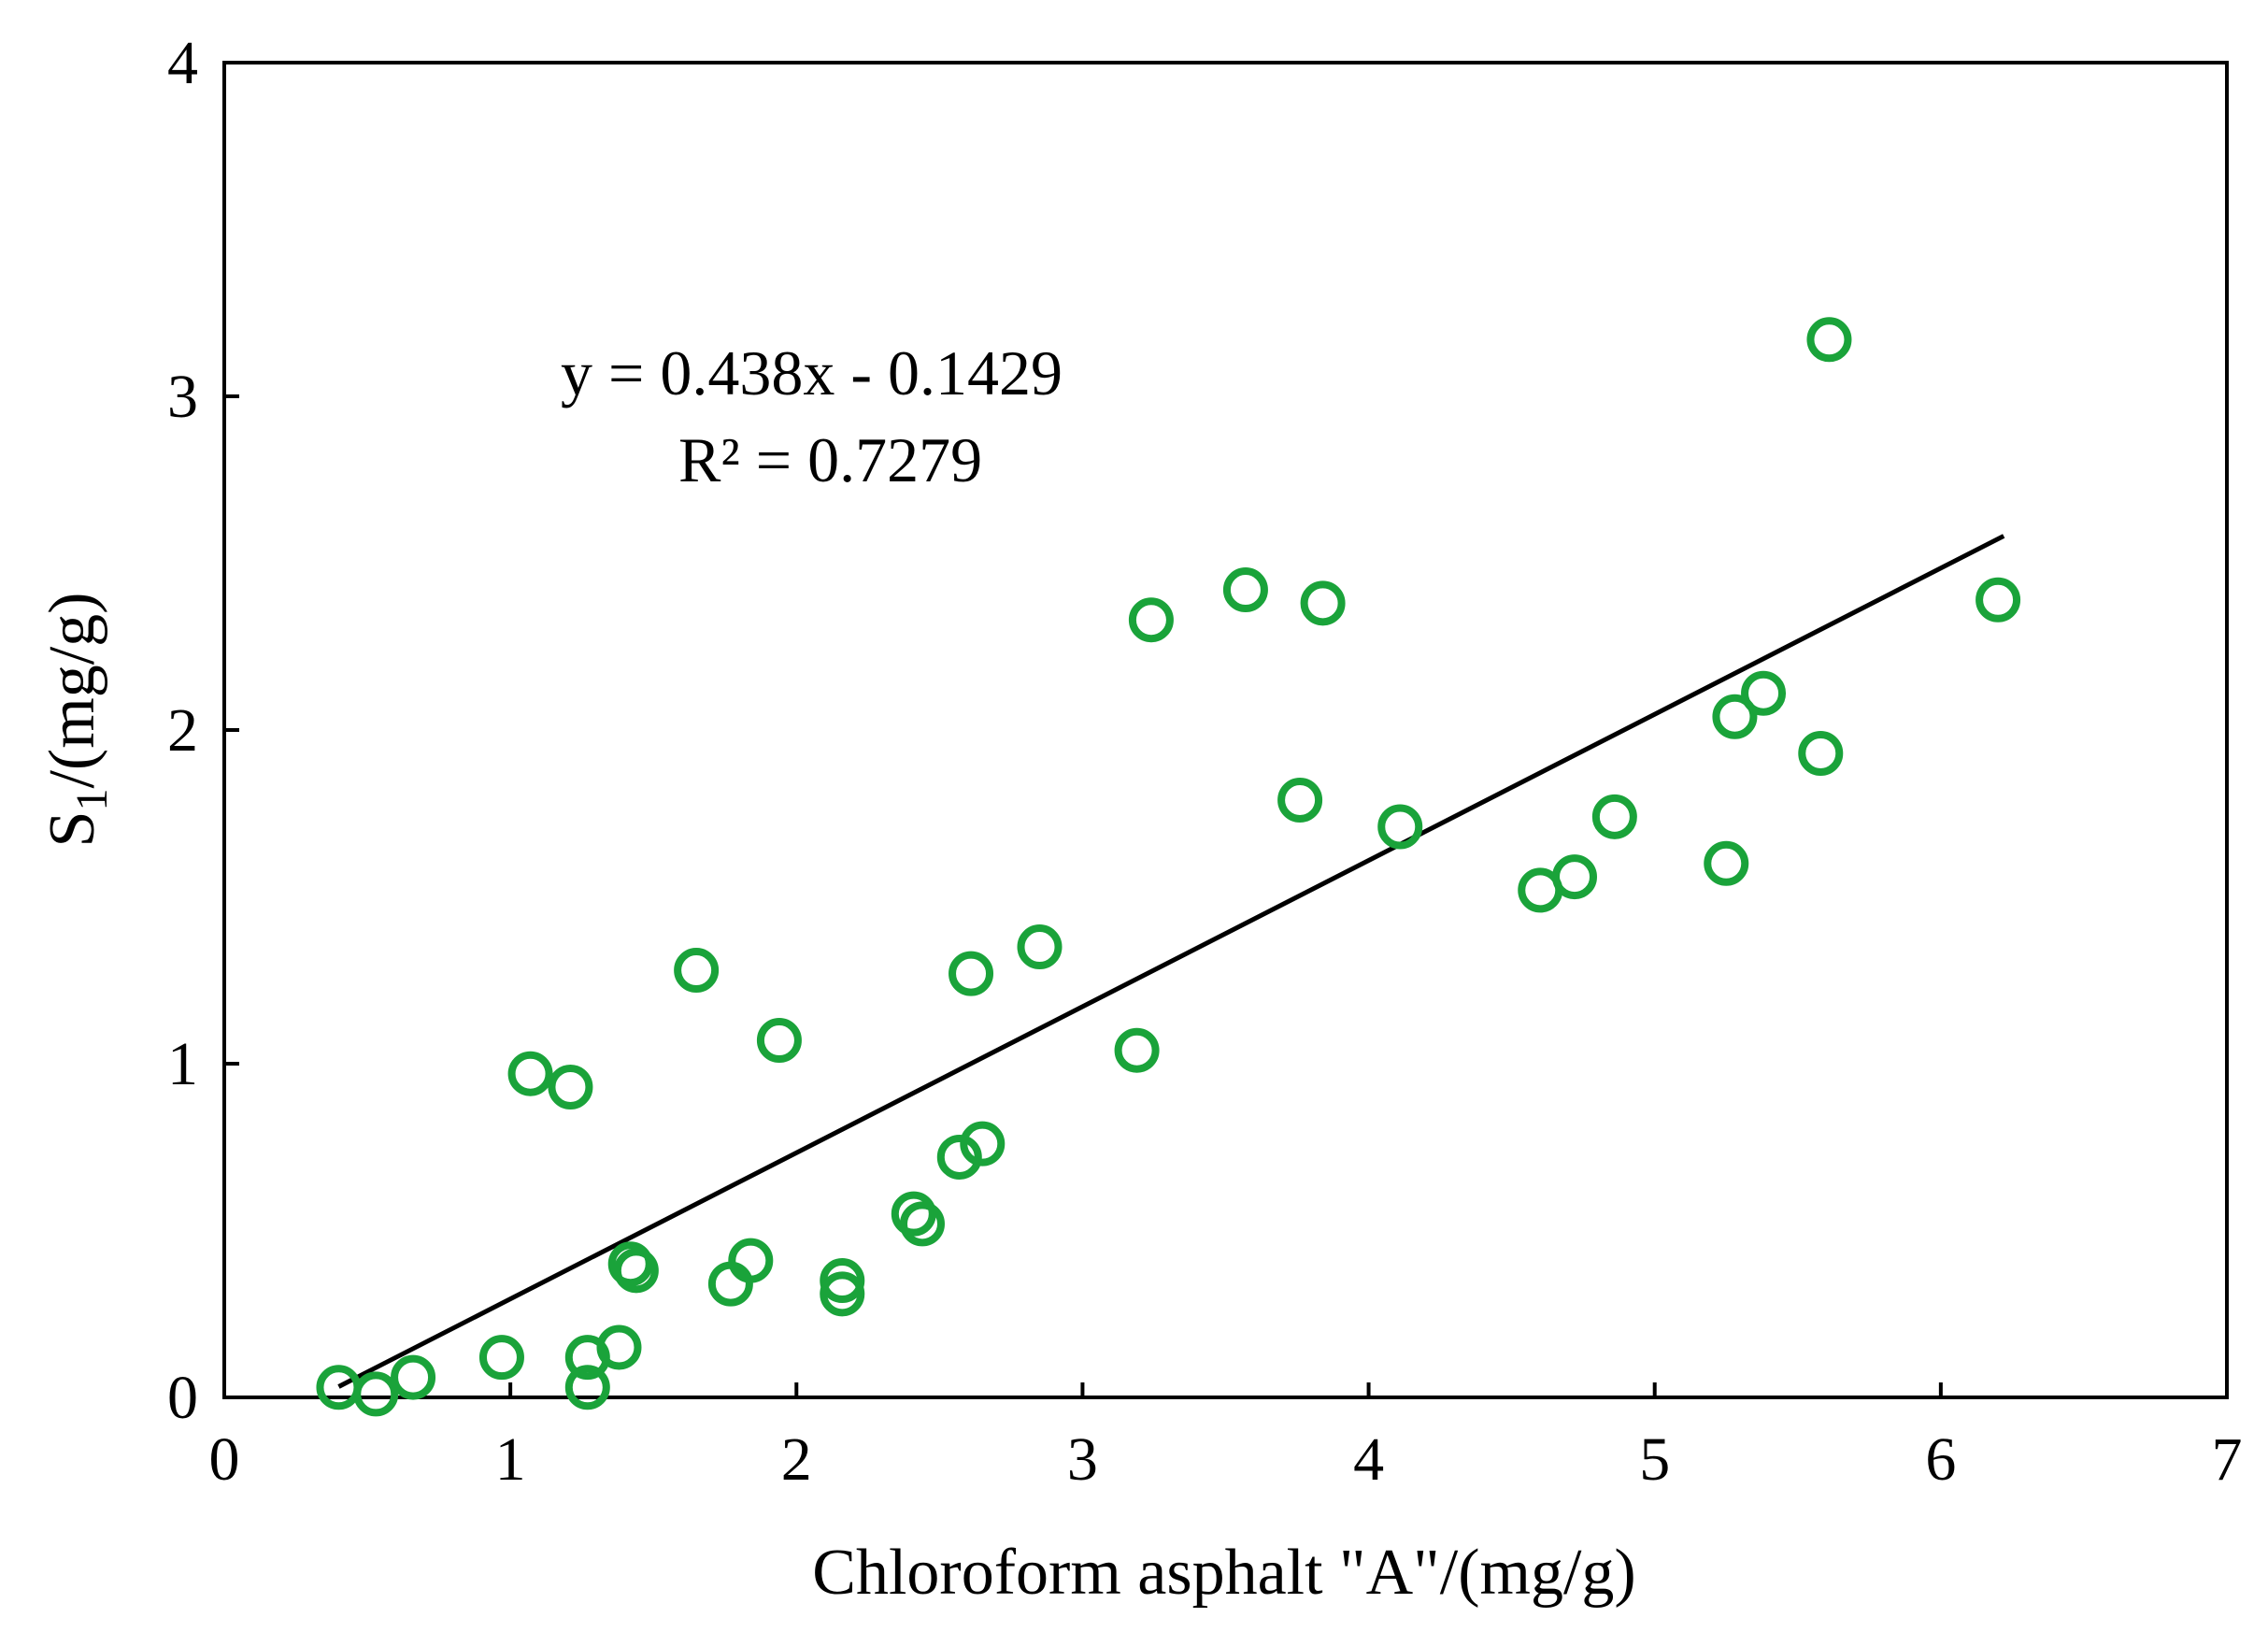 The image size is (2268, 1632). Describe the element at coordinates (796, 1459) in the screenshot. I see `x-tick-label: 2` at that location.